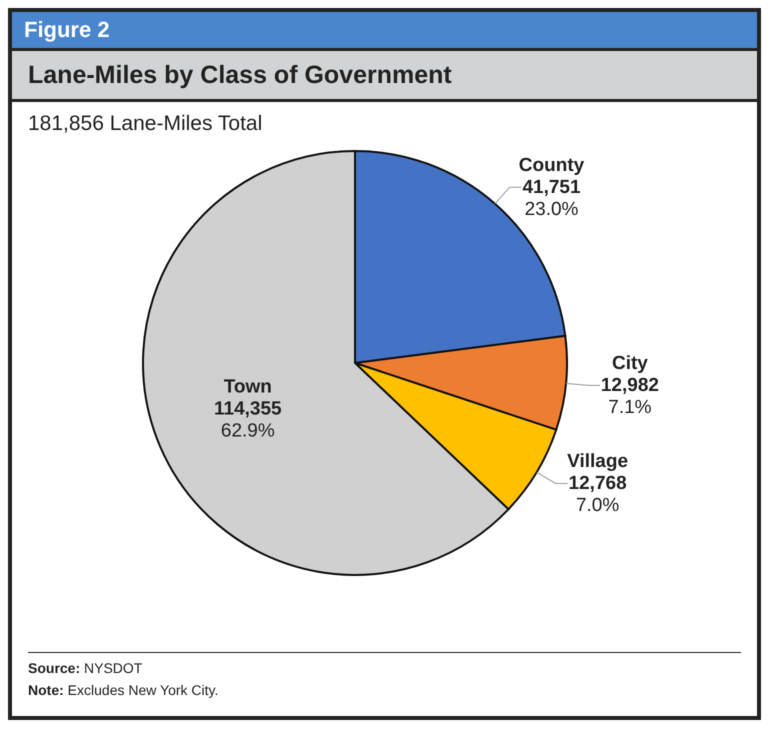 The image size is (769, 730). Describe the element at coordinates (629, 396) in the screenshot. I see `data-label: 12,982 7.1%` at that location.